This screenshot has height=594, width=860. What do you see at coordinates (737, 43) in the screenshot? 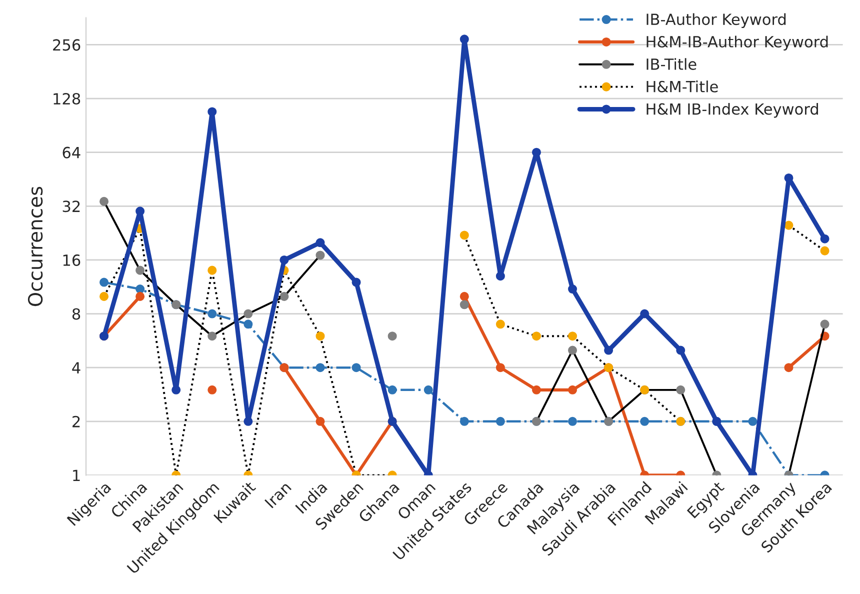
I see `legend-label: H&M-IB-Author Keyword` at bounding box center [737, 43].